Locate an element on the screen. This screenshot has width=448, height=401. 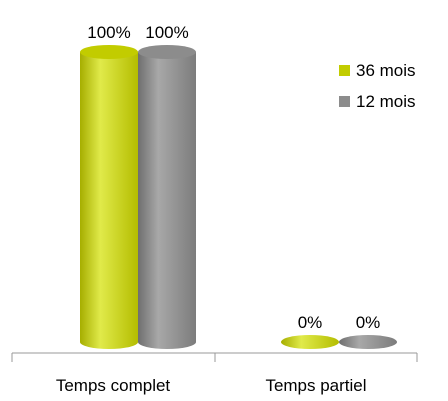
legend-item: 36 mois is located at coordinates (377, 70).